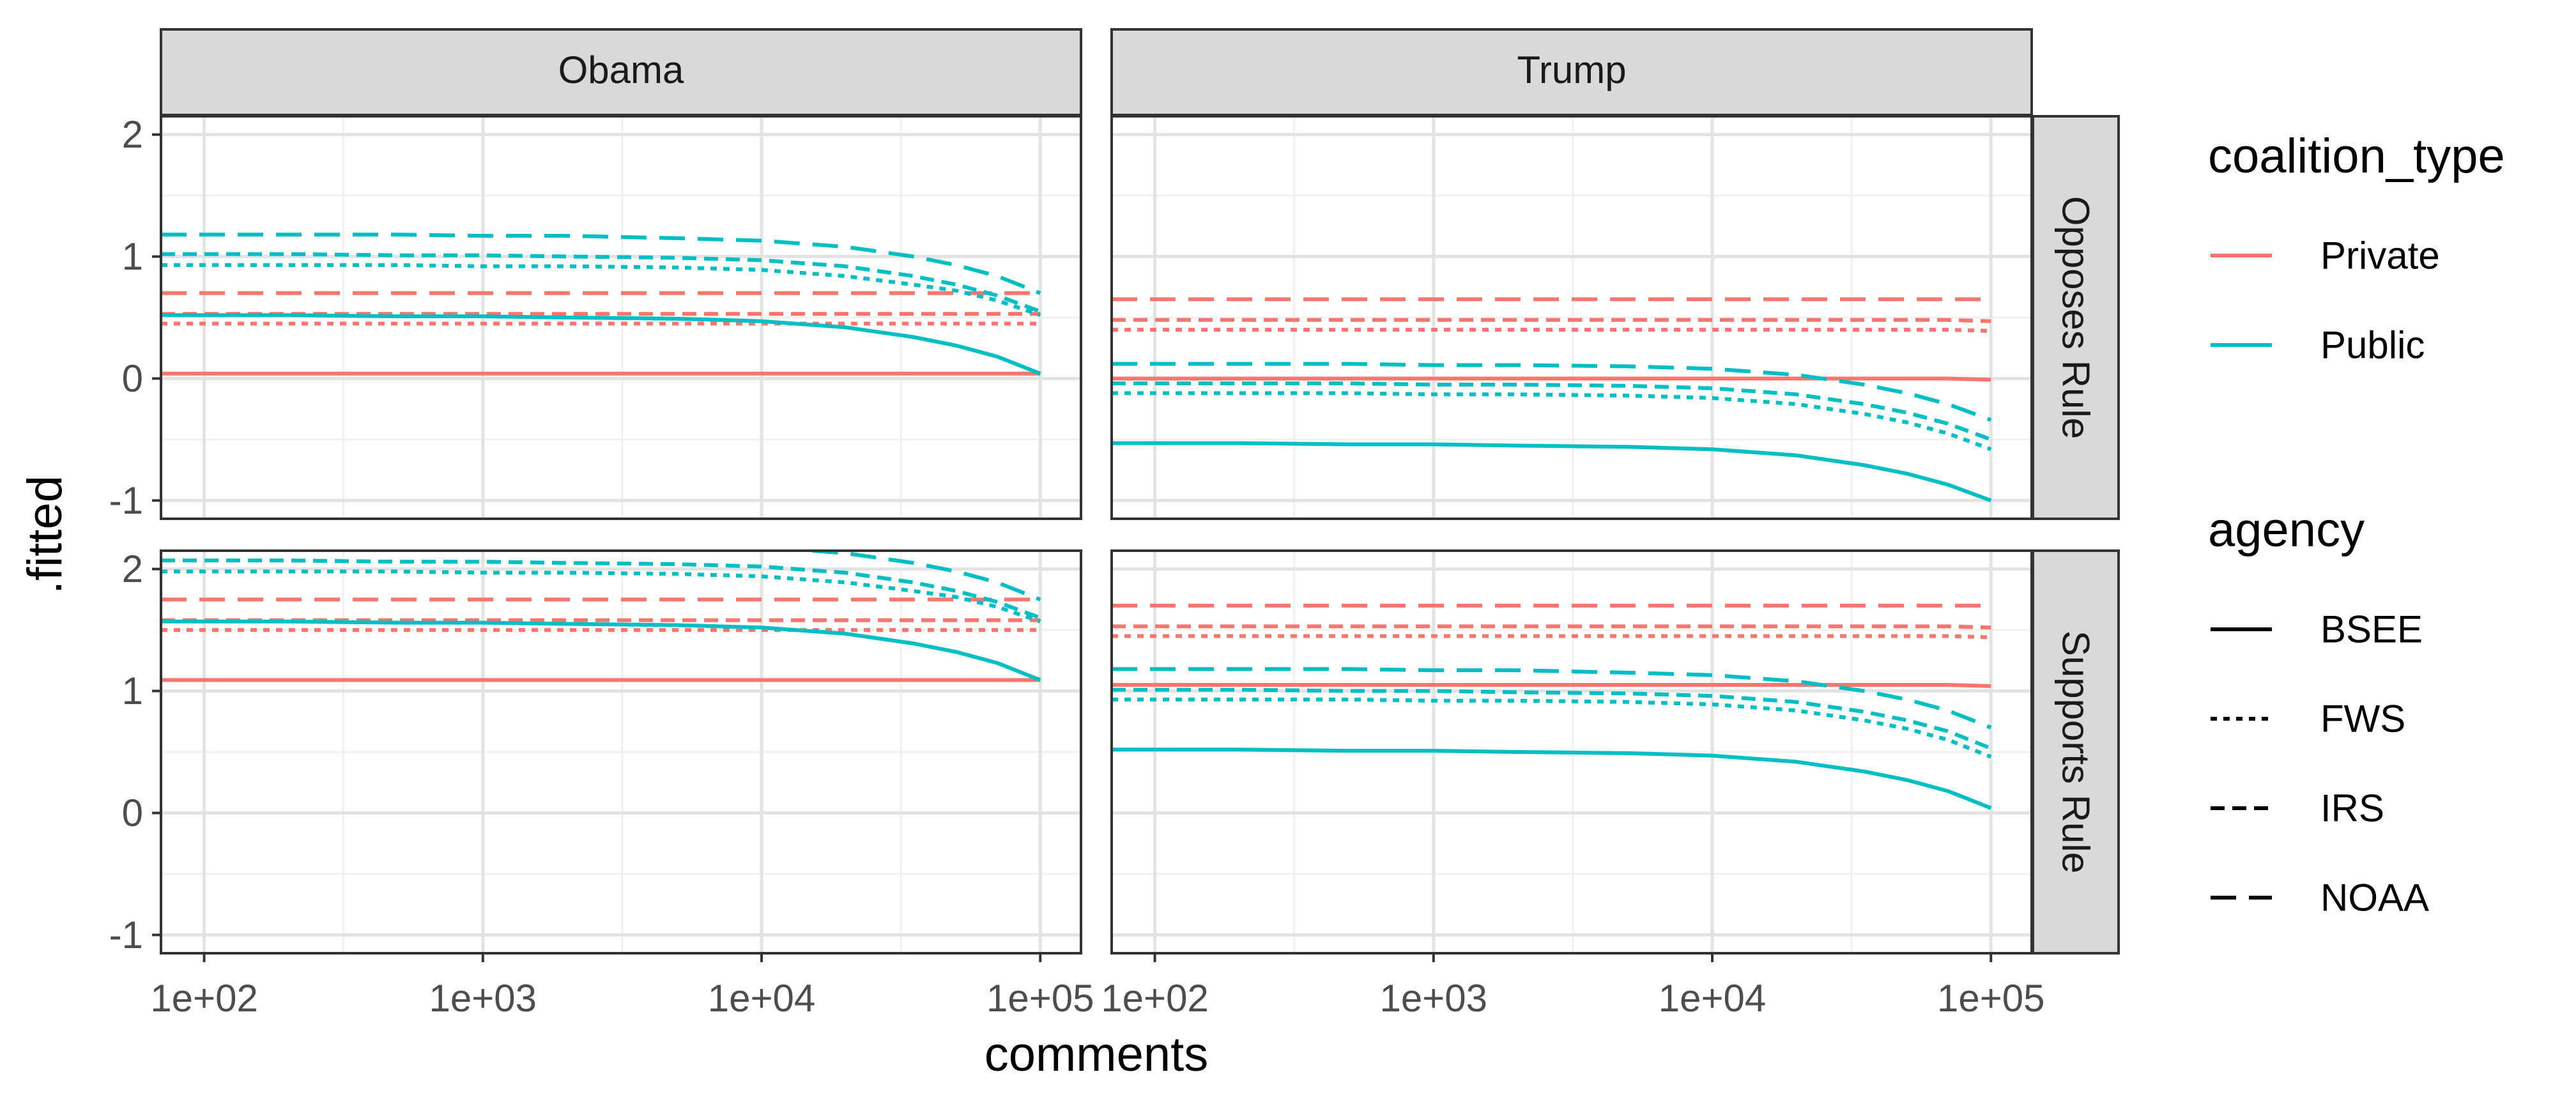  I want to click on legend-title: agency, so click(2286, 530).